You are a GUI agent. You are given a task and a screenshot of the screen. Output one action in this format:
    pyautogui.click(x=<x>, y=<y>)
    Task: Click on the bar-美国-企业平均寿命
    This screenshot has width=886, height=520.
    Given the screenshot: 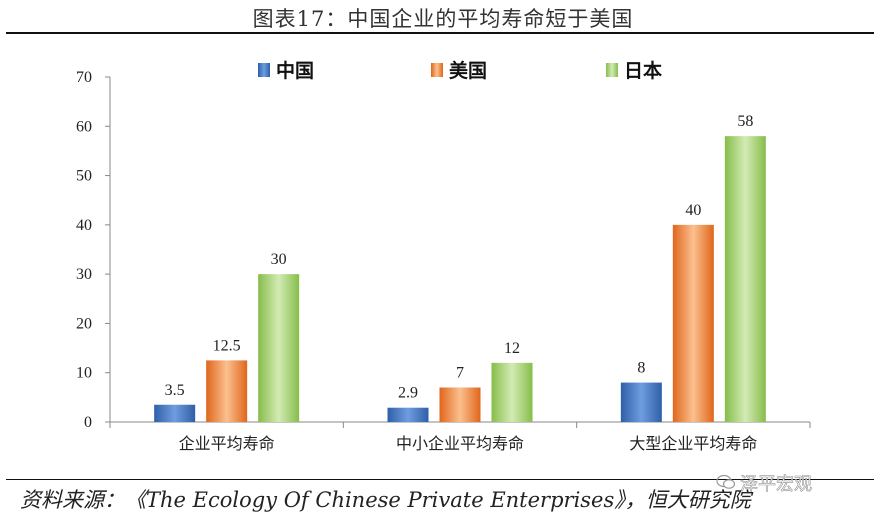 What is the action you would take?
    pyautogui.click(x=227, y=391)
    